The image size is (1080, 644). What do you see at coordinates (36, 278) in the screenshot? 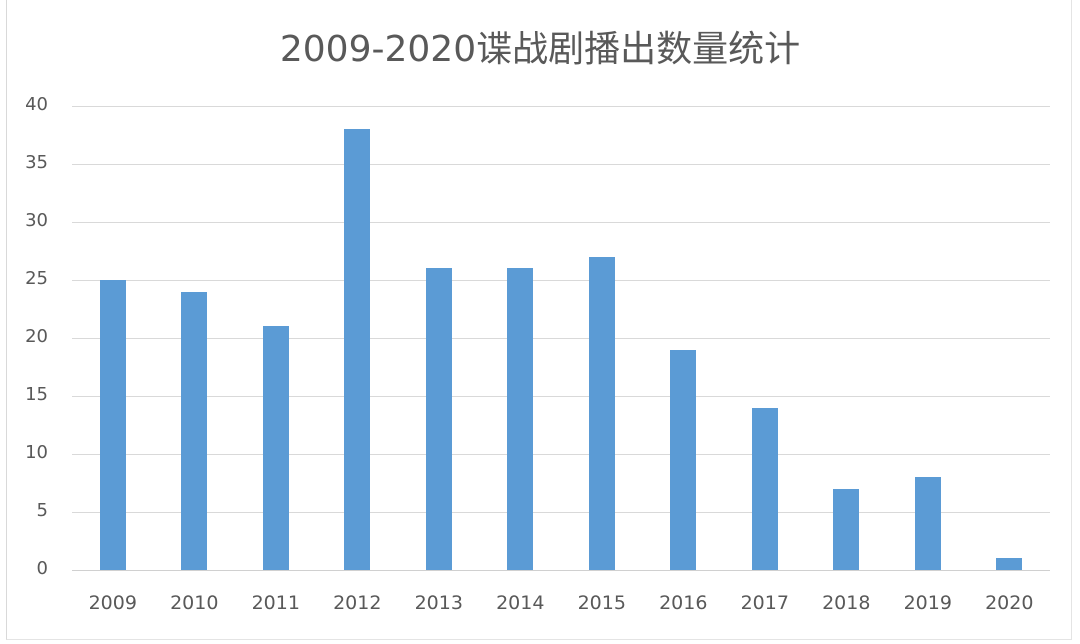
I see `y-tick-label: 25` at bounding box center [36, 278].